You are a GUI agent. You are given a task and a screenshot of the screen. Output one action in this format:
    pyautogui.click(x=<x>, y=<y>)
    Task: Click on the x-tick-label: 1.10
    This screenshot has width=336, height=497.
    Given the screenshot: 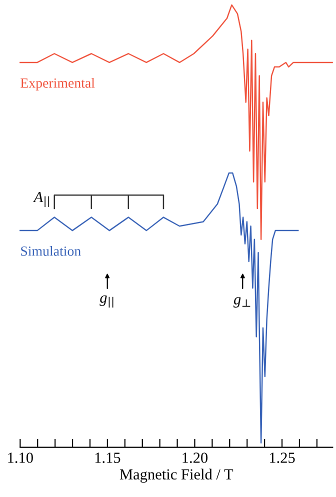 What is the action you would take?
    pyautogui.click(x=20, y=457)
    